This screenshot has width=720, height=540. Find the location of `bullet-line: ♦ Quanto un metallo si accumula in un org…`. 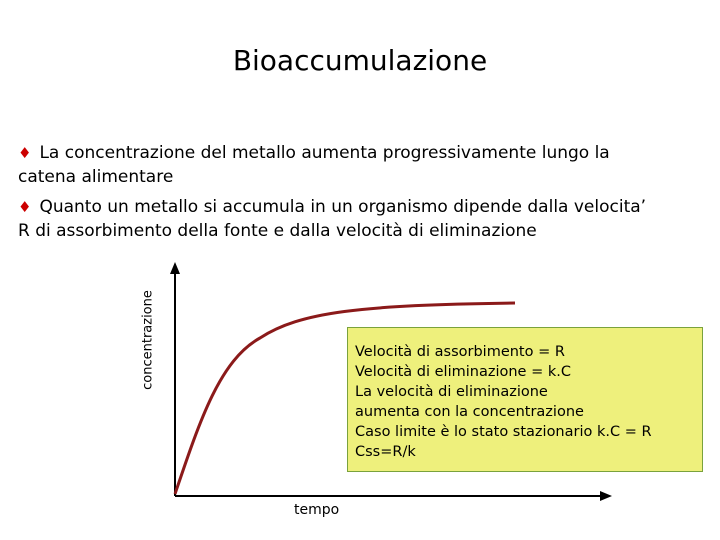

bullet-line: ♦ Quanto un metallo si accumula in un org… is located at coordinates (332, 207).